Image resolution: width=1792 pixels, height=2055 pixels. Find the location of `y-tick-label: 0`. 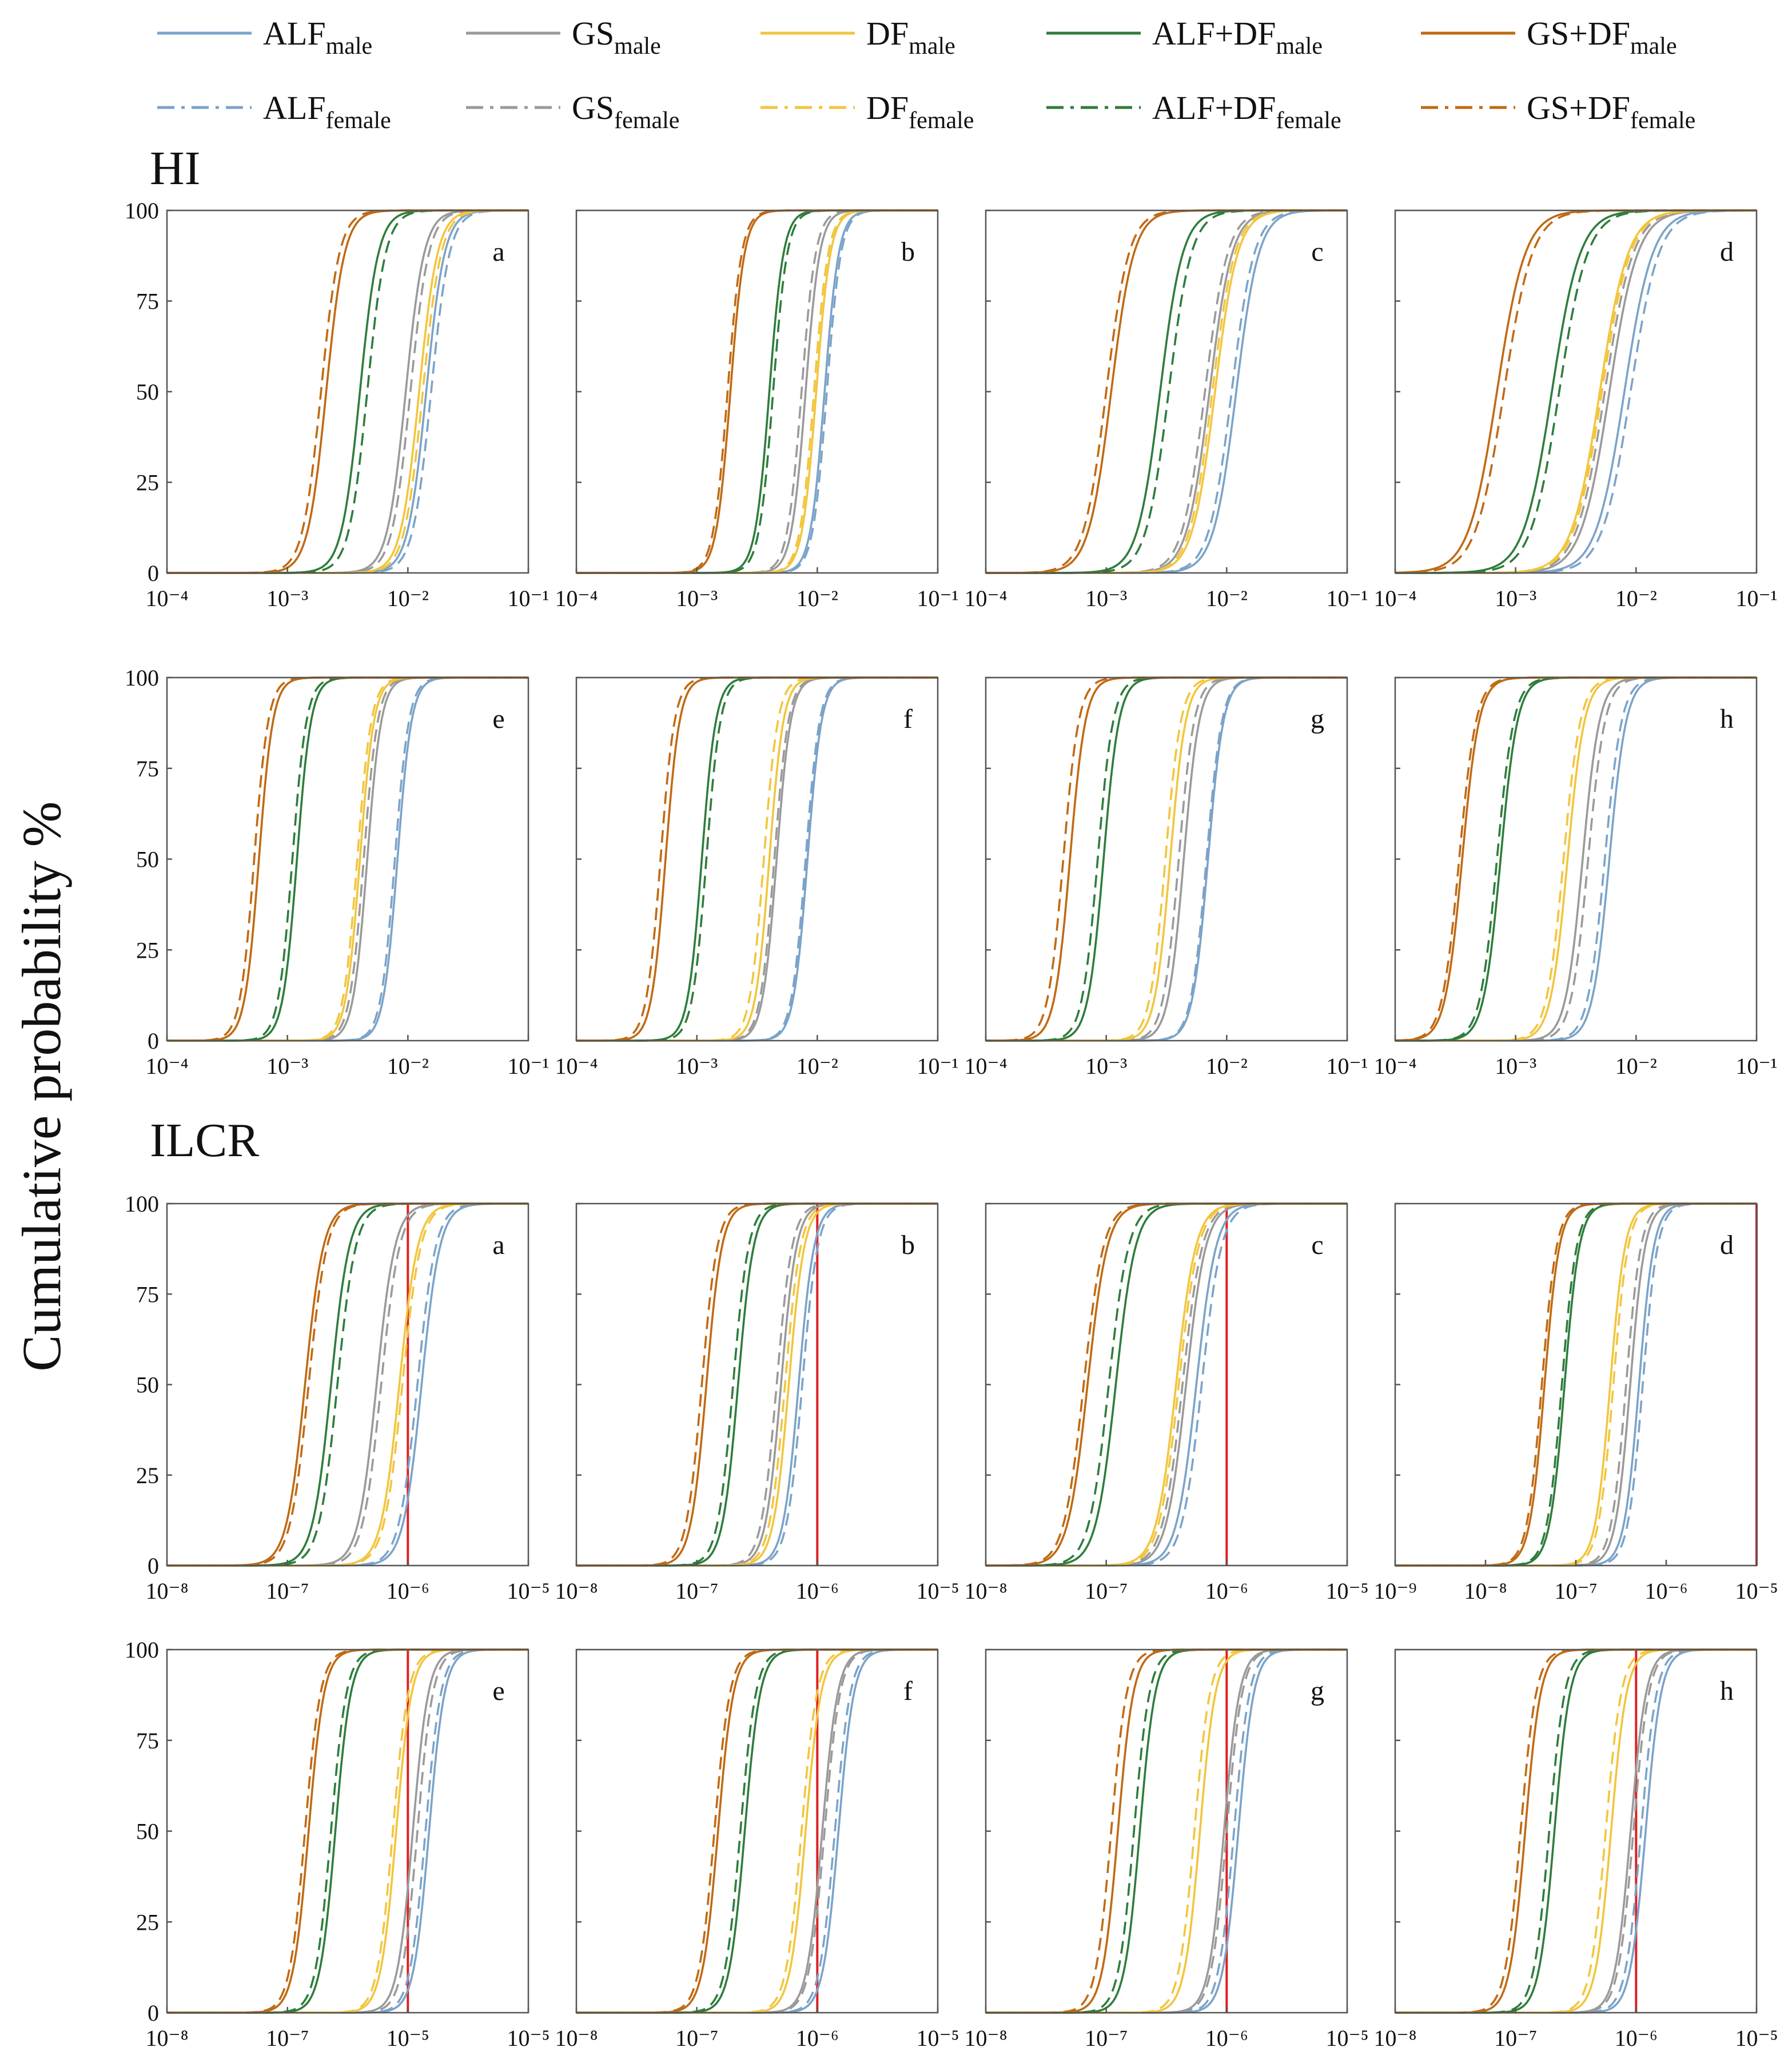

y-tick-label: 0 is located at coordinates (153, 1041).